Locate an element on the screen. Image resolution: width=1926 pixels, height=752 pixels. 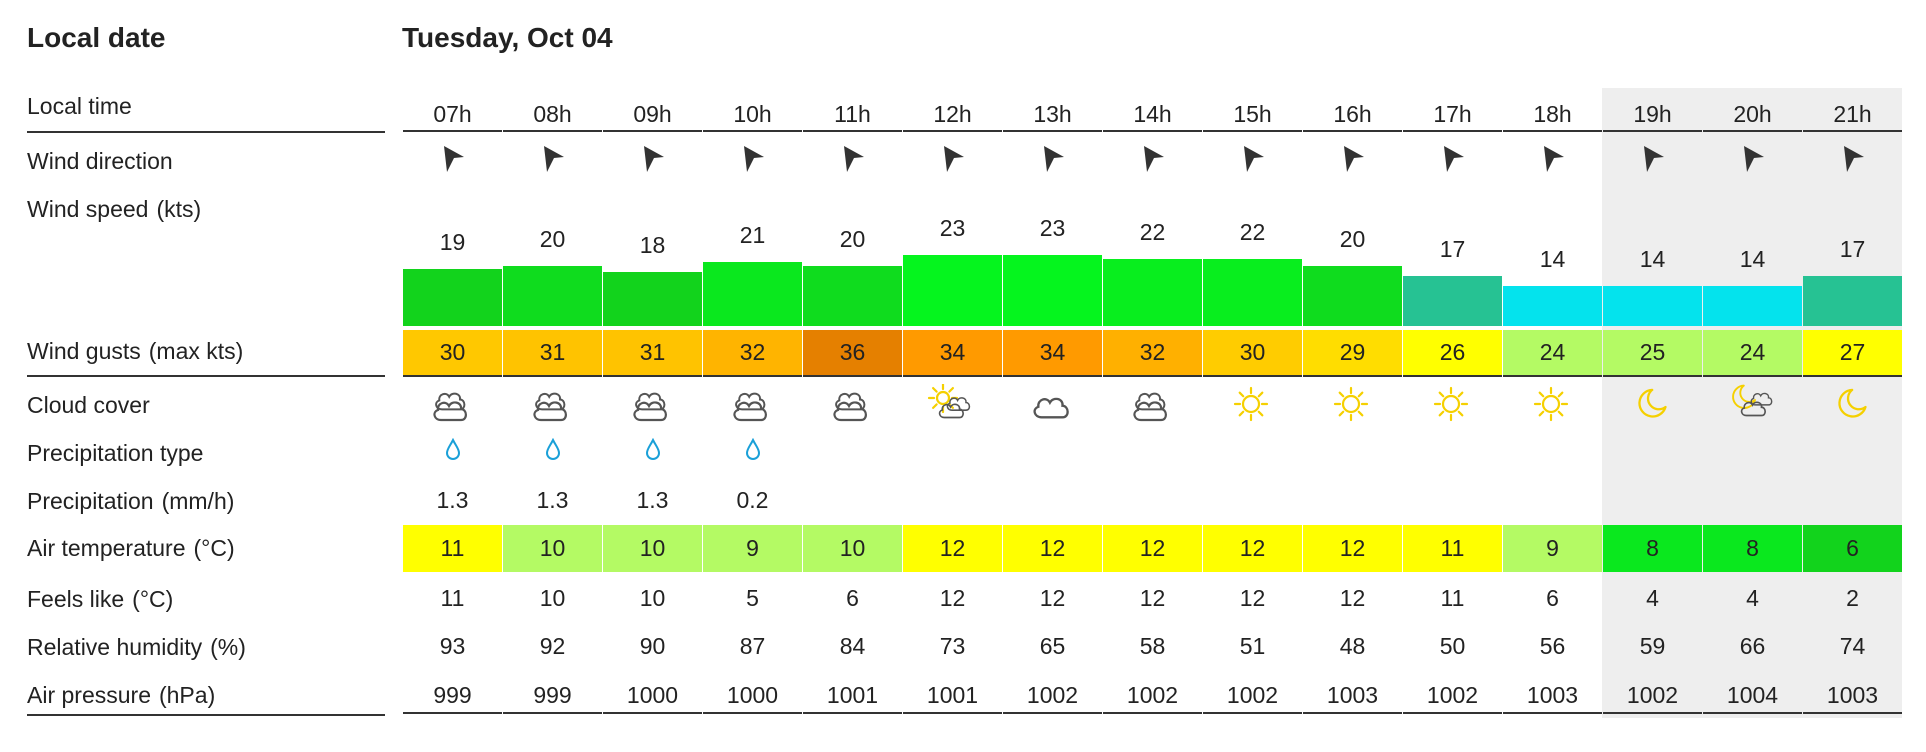
pressure-value: 1000 is located at coordinates (752, 696).